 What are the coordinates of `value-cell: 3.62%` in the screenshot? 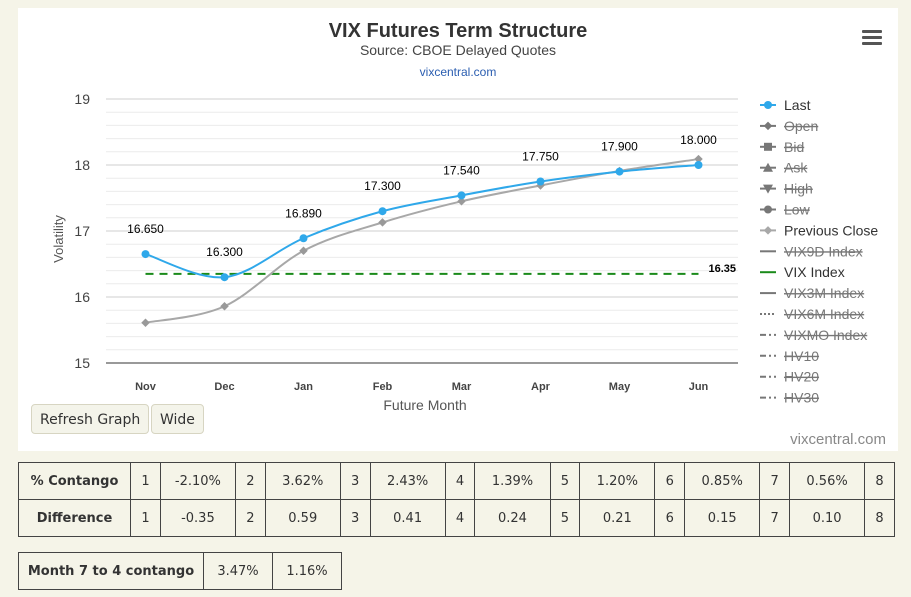 It's located at (302, 481).